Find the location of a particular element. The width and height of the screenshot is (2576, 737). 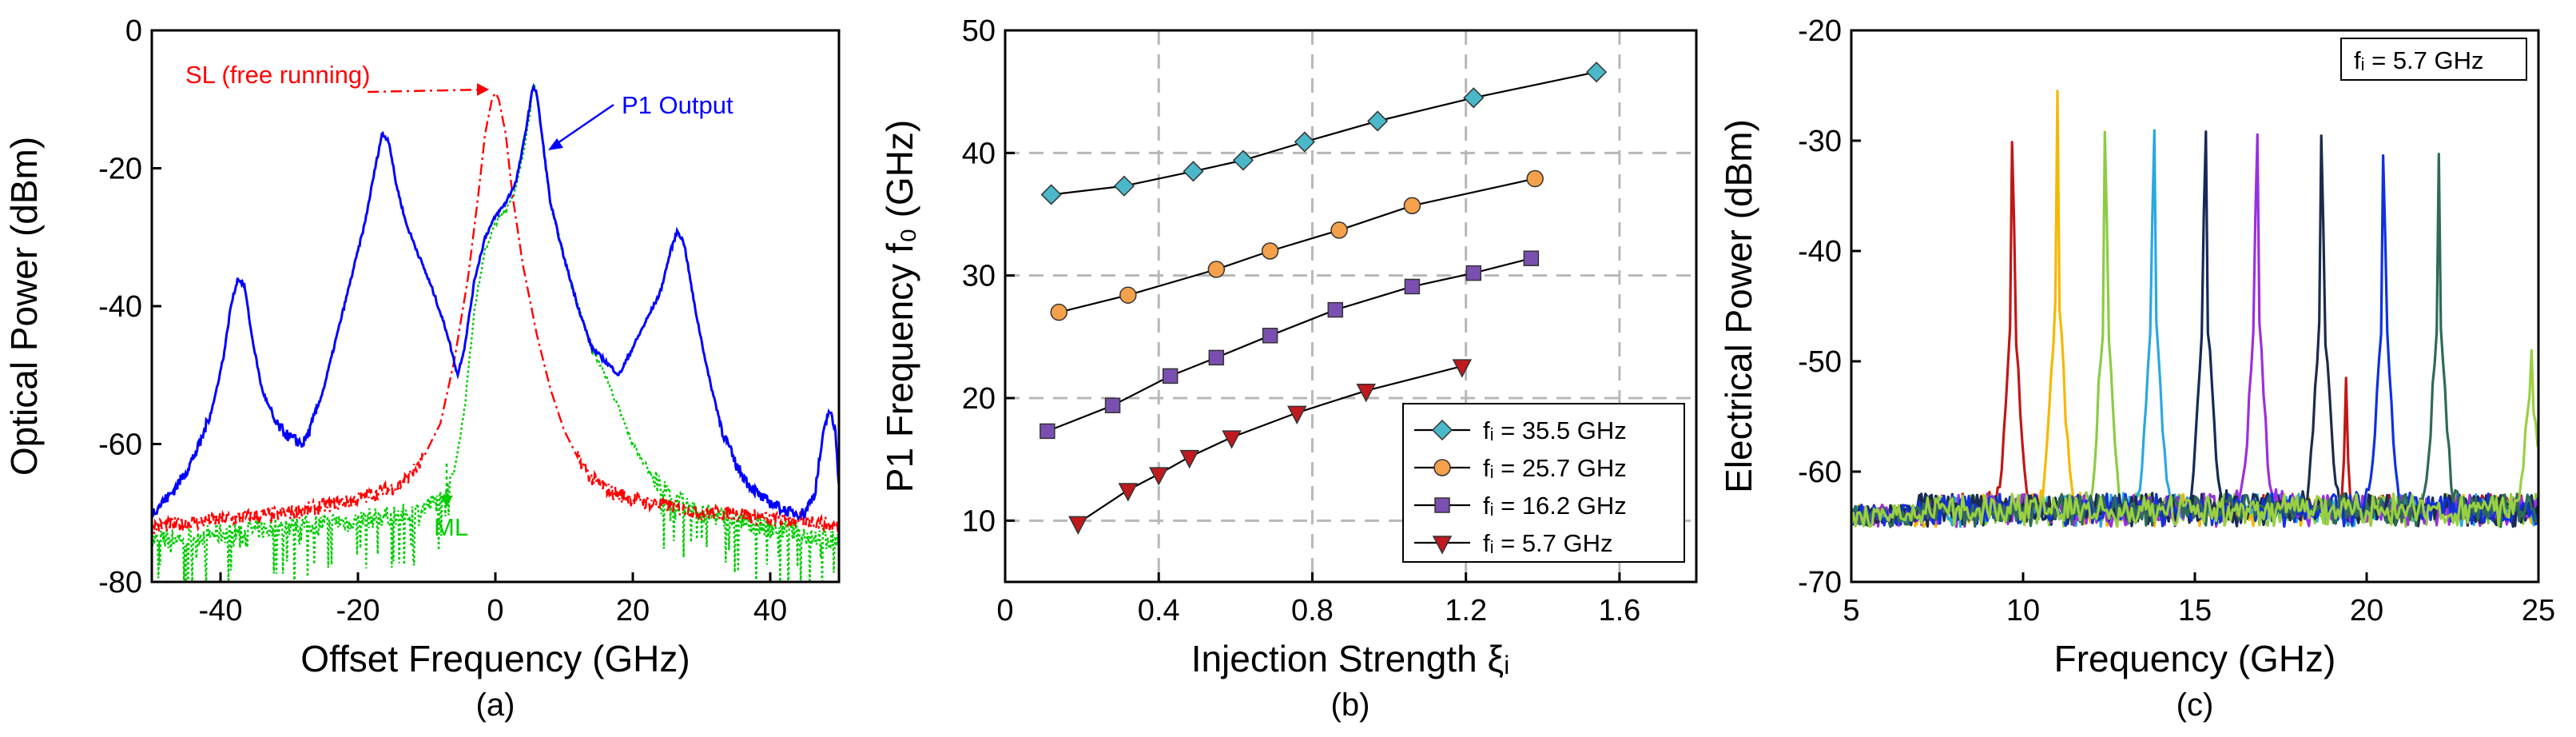

panel-b-curves is located at coordinates (1324, 299).